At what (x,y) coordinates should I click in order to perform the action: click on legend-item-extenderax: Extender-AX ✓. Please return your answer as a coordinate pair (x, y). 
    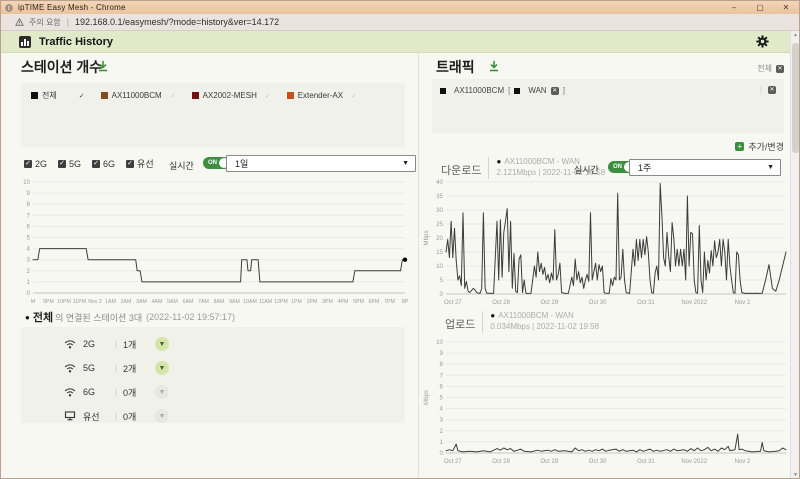
    Looking at the image, I should click on (321, 95).